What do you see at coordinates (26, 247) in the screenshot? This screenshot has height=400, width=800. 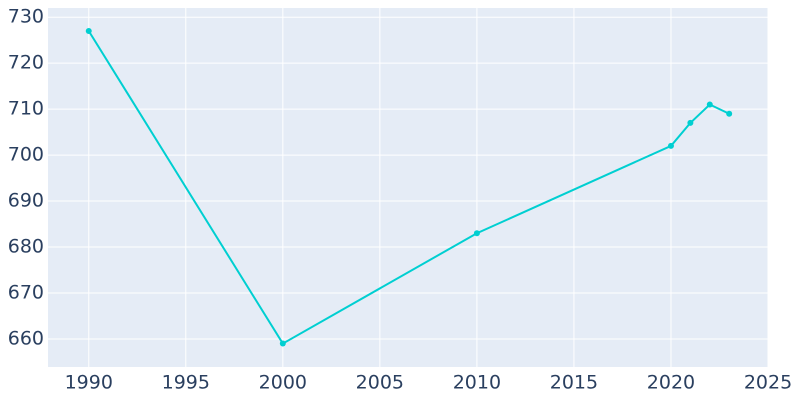 I see `y-tick-label: 680` at bounding box center [26, 247].